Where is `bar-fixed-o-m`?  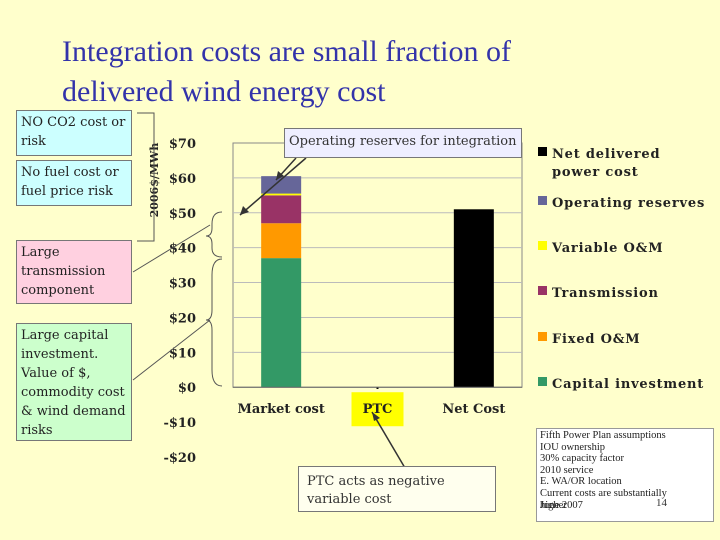
bar-fixed-o-m is located at coordinates (281, 241).